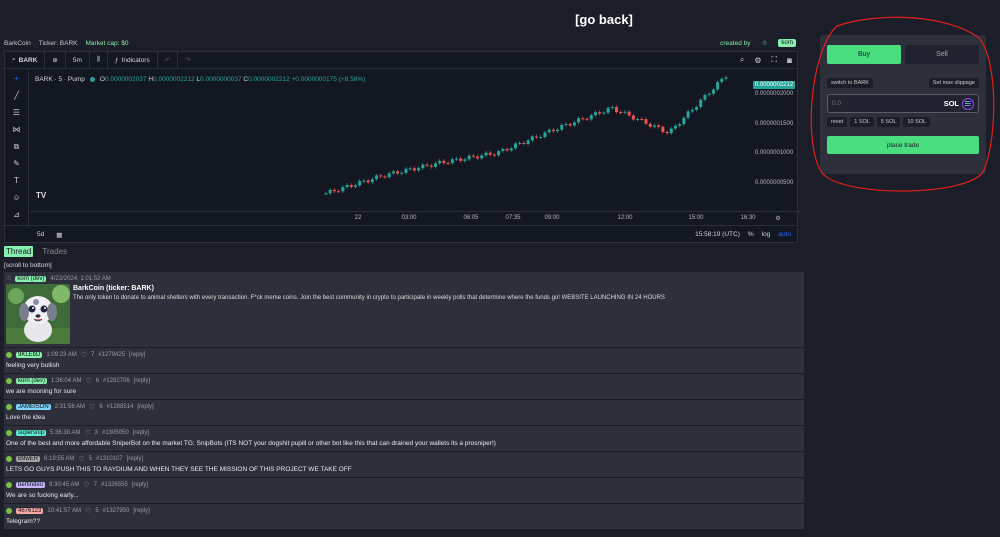 The height and width of the screenshot is (537, 1000). Describe the element at coordinates (404, 511) in the screenshot. I see `post-header: 4676123 10:41:57 AM ♡ 5 #1327950 [reply]` at that location.